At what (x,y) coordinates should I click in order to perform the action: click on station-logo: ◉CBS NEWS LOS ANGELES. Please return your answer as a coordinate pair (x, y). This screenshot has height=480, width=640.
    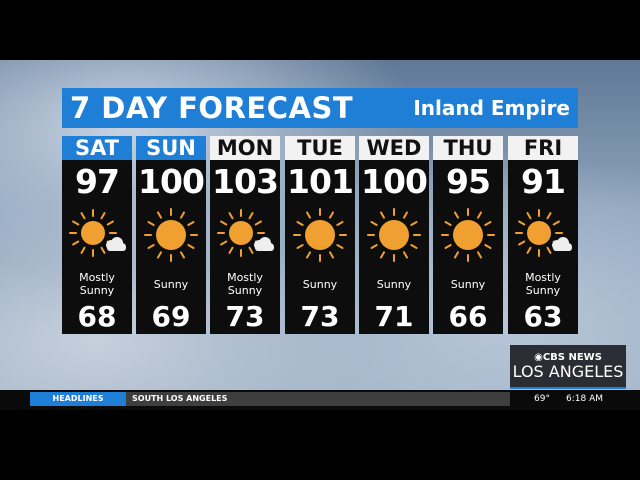
    Looking at the image, I should click on (568, 367).